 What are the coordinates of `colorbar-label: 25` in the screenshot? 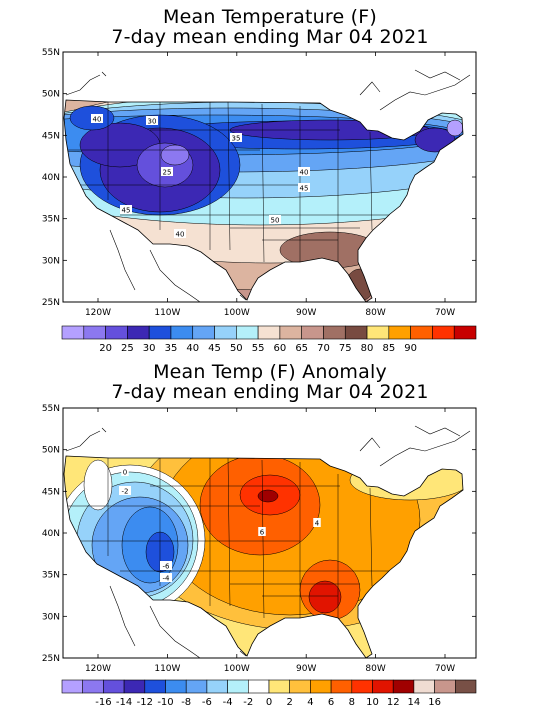 It's located at (127, 348).